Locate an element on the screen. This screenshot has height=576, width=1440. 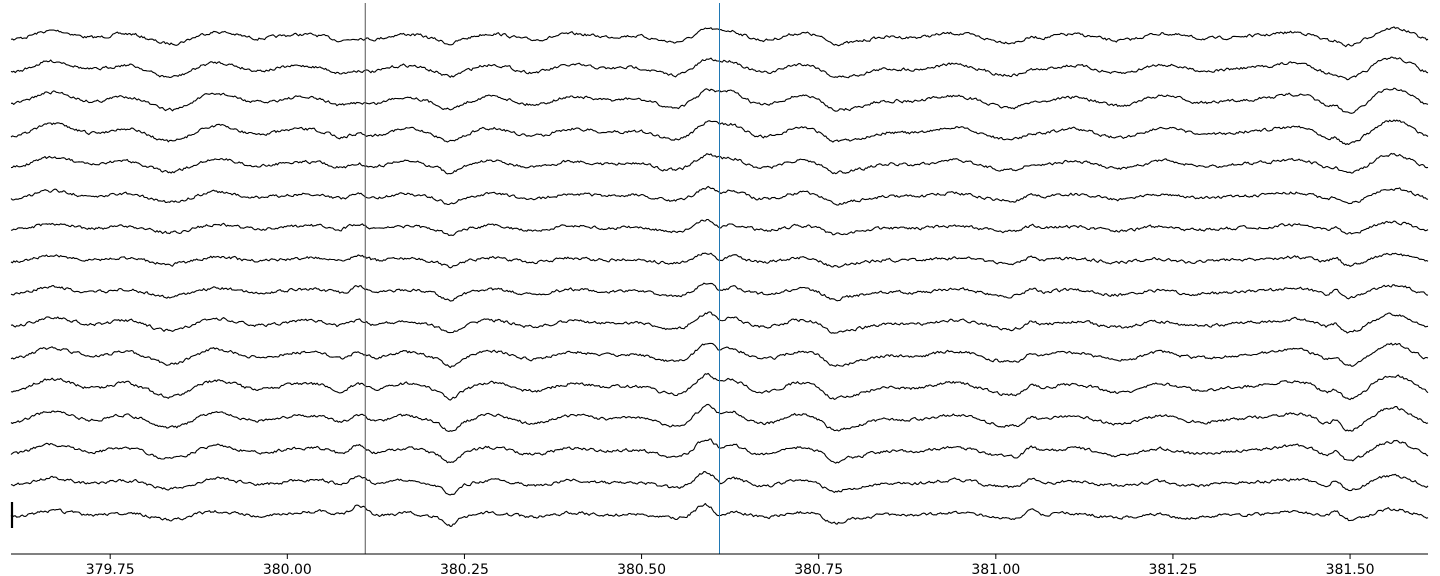
x-tick-label: 379.75 is located at coordinates (110, 569).